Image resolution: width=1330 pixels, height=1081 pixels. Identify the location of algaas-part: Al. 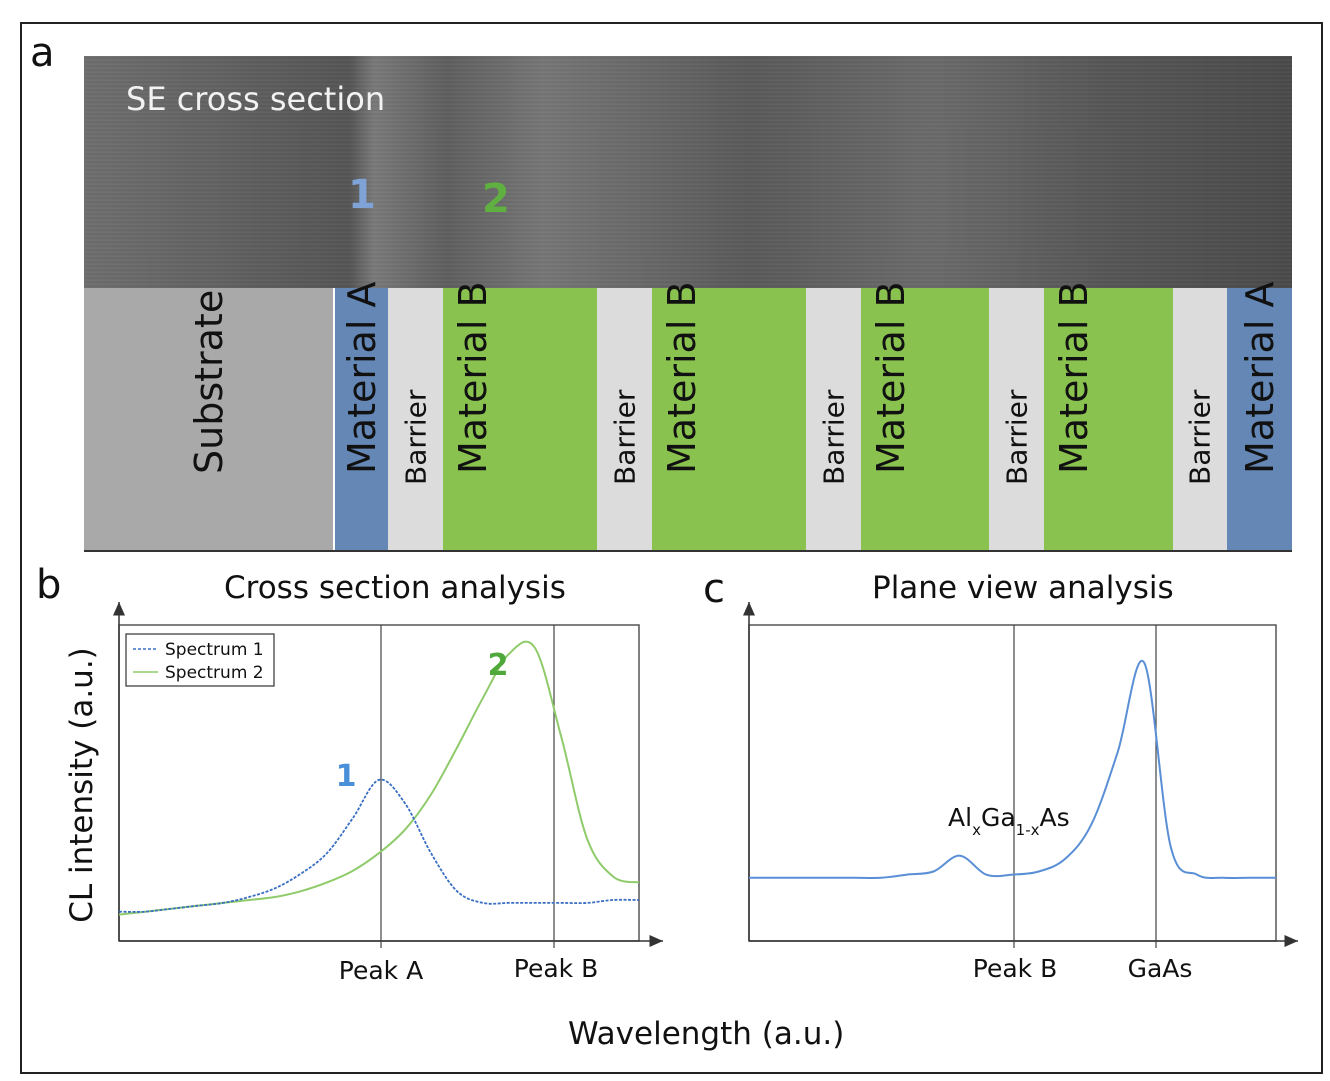
(960, 817).